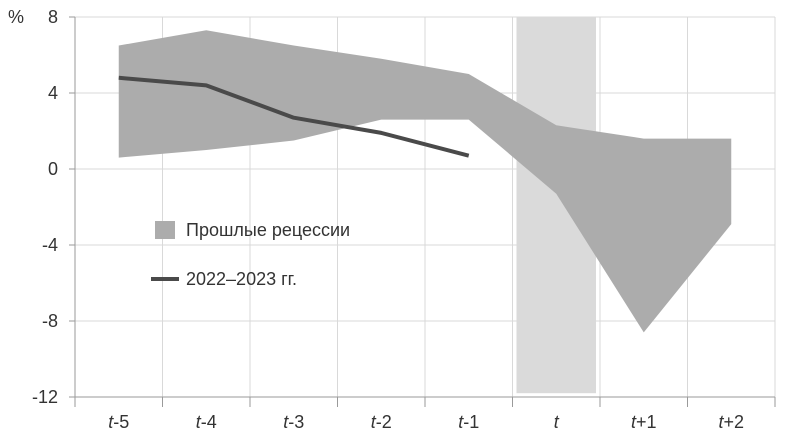  What do you see at coordinates (53, 93) in the screenshot?
I see `y-tick-label: 4` at bounding box center [53, 93].